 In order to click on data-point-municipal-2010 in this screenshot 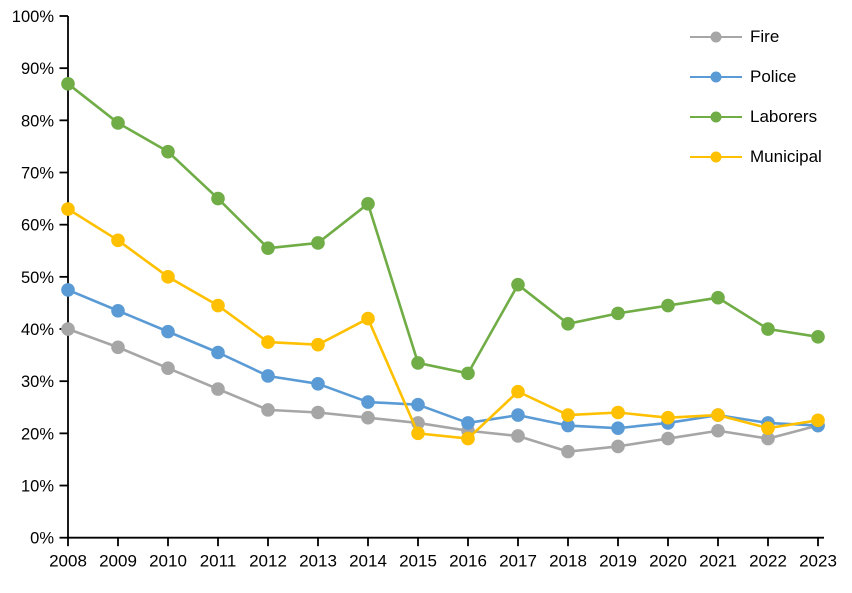, I will do `click(168, 277)`.